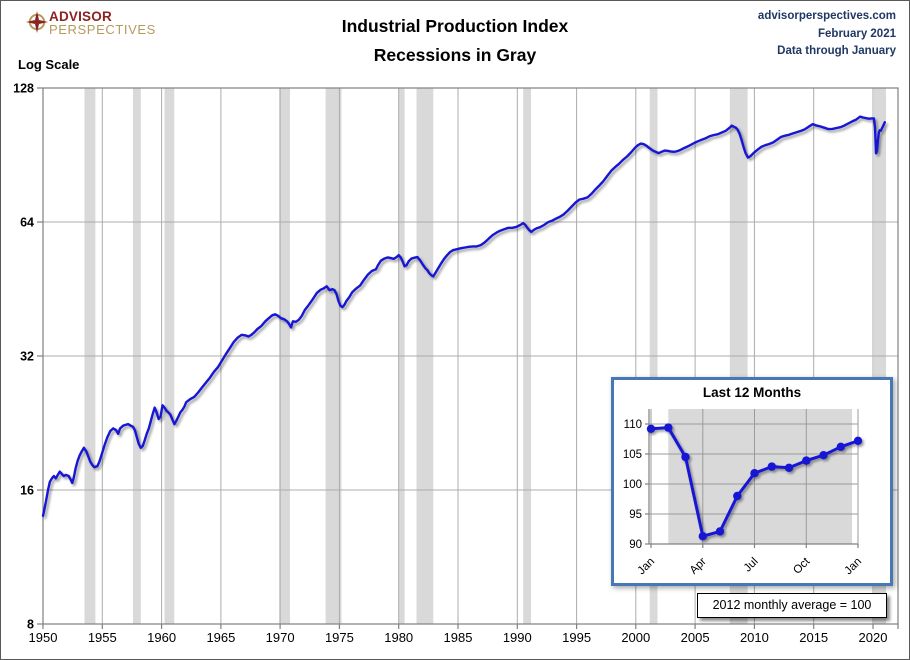  Describe the element at coordinates (576, 637) in the screenshot. I see `x-tick-label: 1995` at that location.